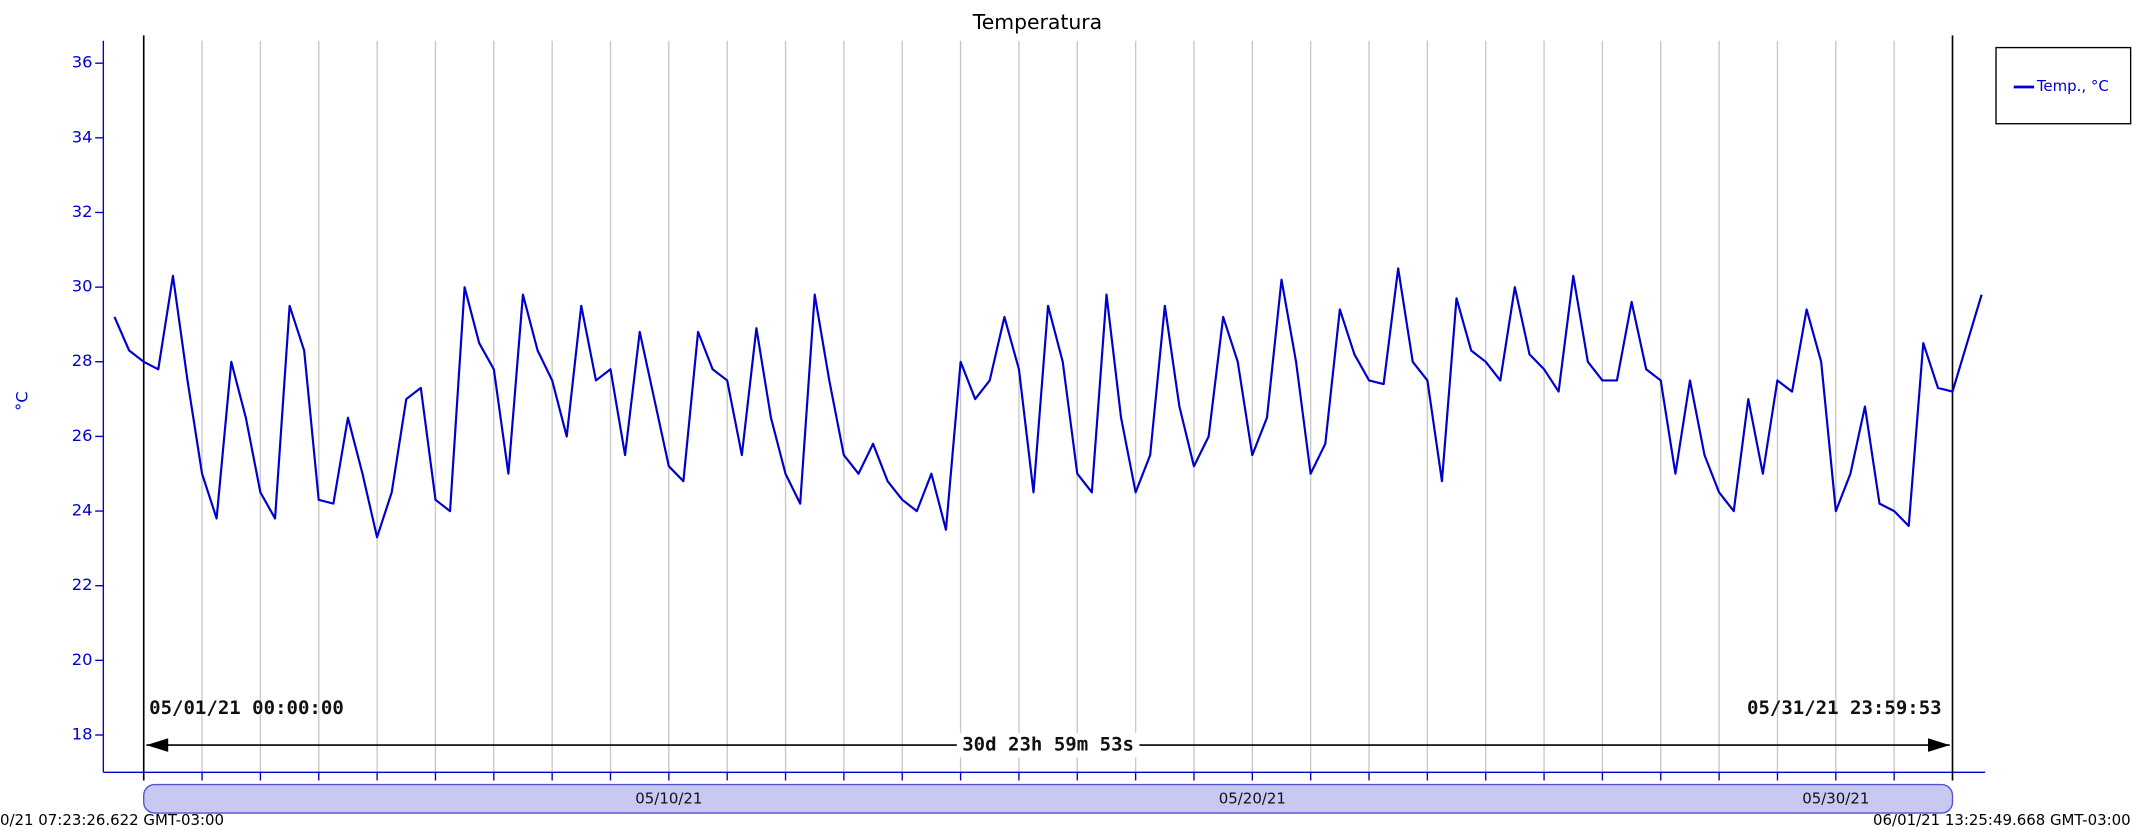 The height and width of the screenshot is (829, 2132). I want to click on scrollbar, so click(1048, 798).